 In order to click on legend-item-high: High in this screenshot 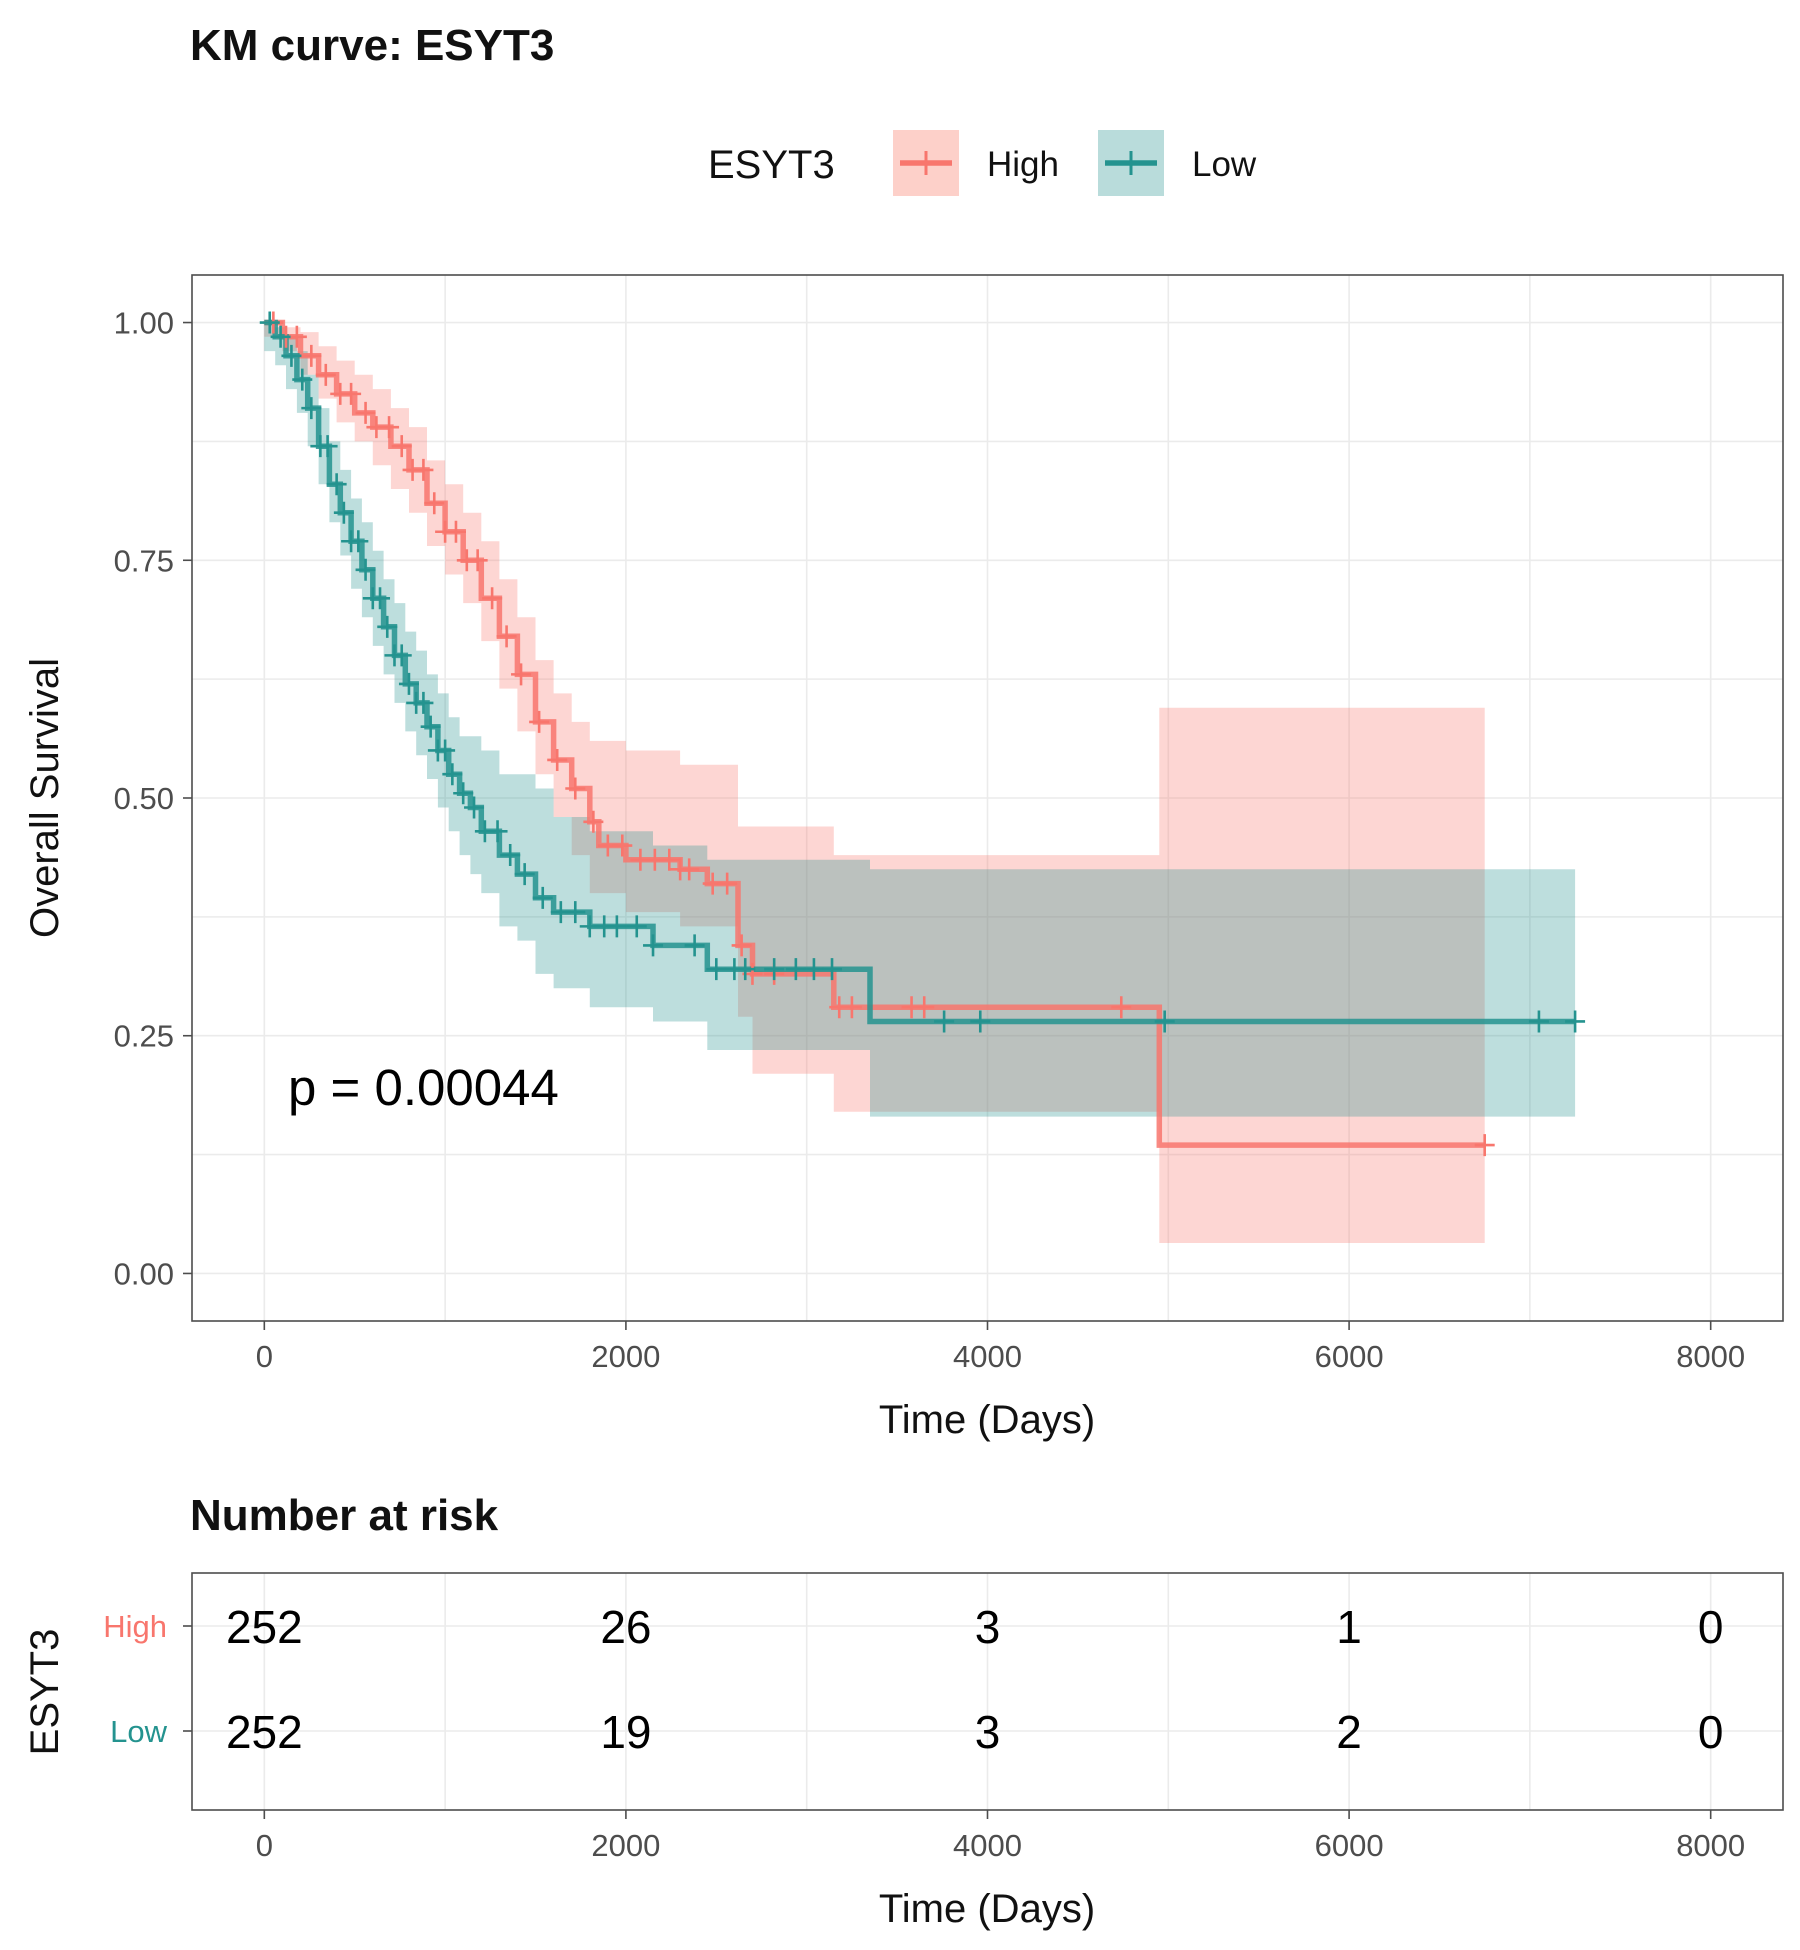, I will do `click(976, 163)`.